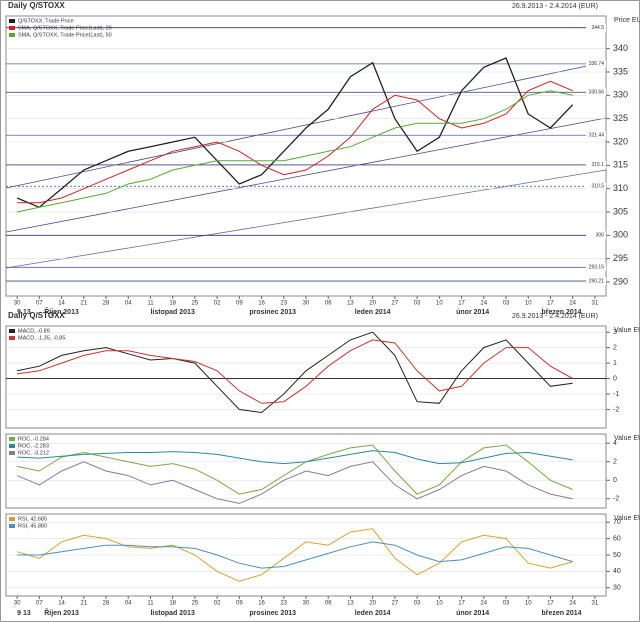 The height and width of the screenshot is (622, 640). What do you see at coordinates (616, 394) in the screenshot?
I see `y-tick-label: -1` at bounding box center [616, 394].